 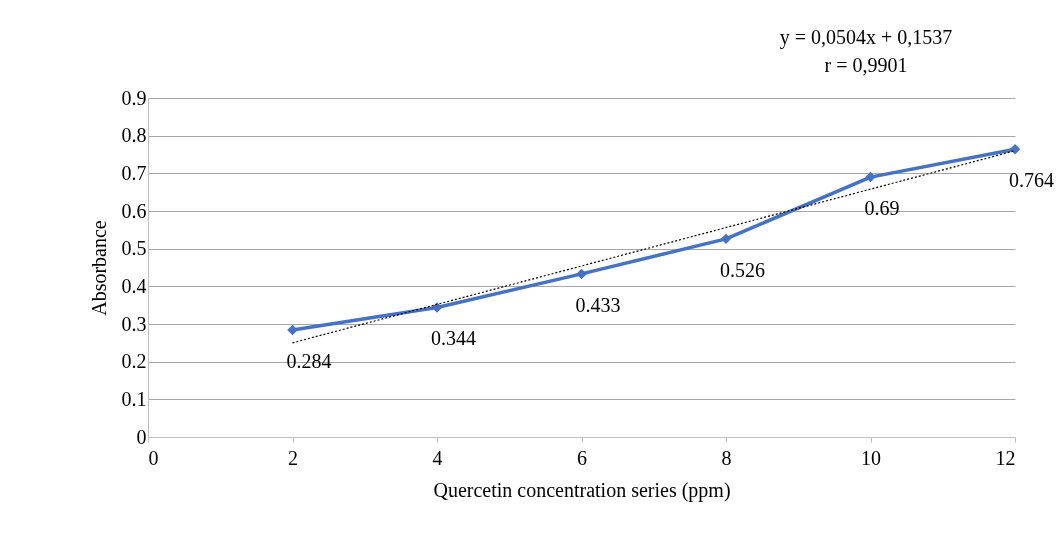 What do you see at coordinates (293, 457) in the screenshot?
I see `x-tick-label: 2` at bounding box center [293, 457].